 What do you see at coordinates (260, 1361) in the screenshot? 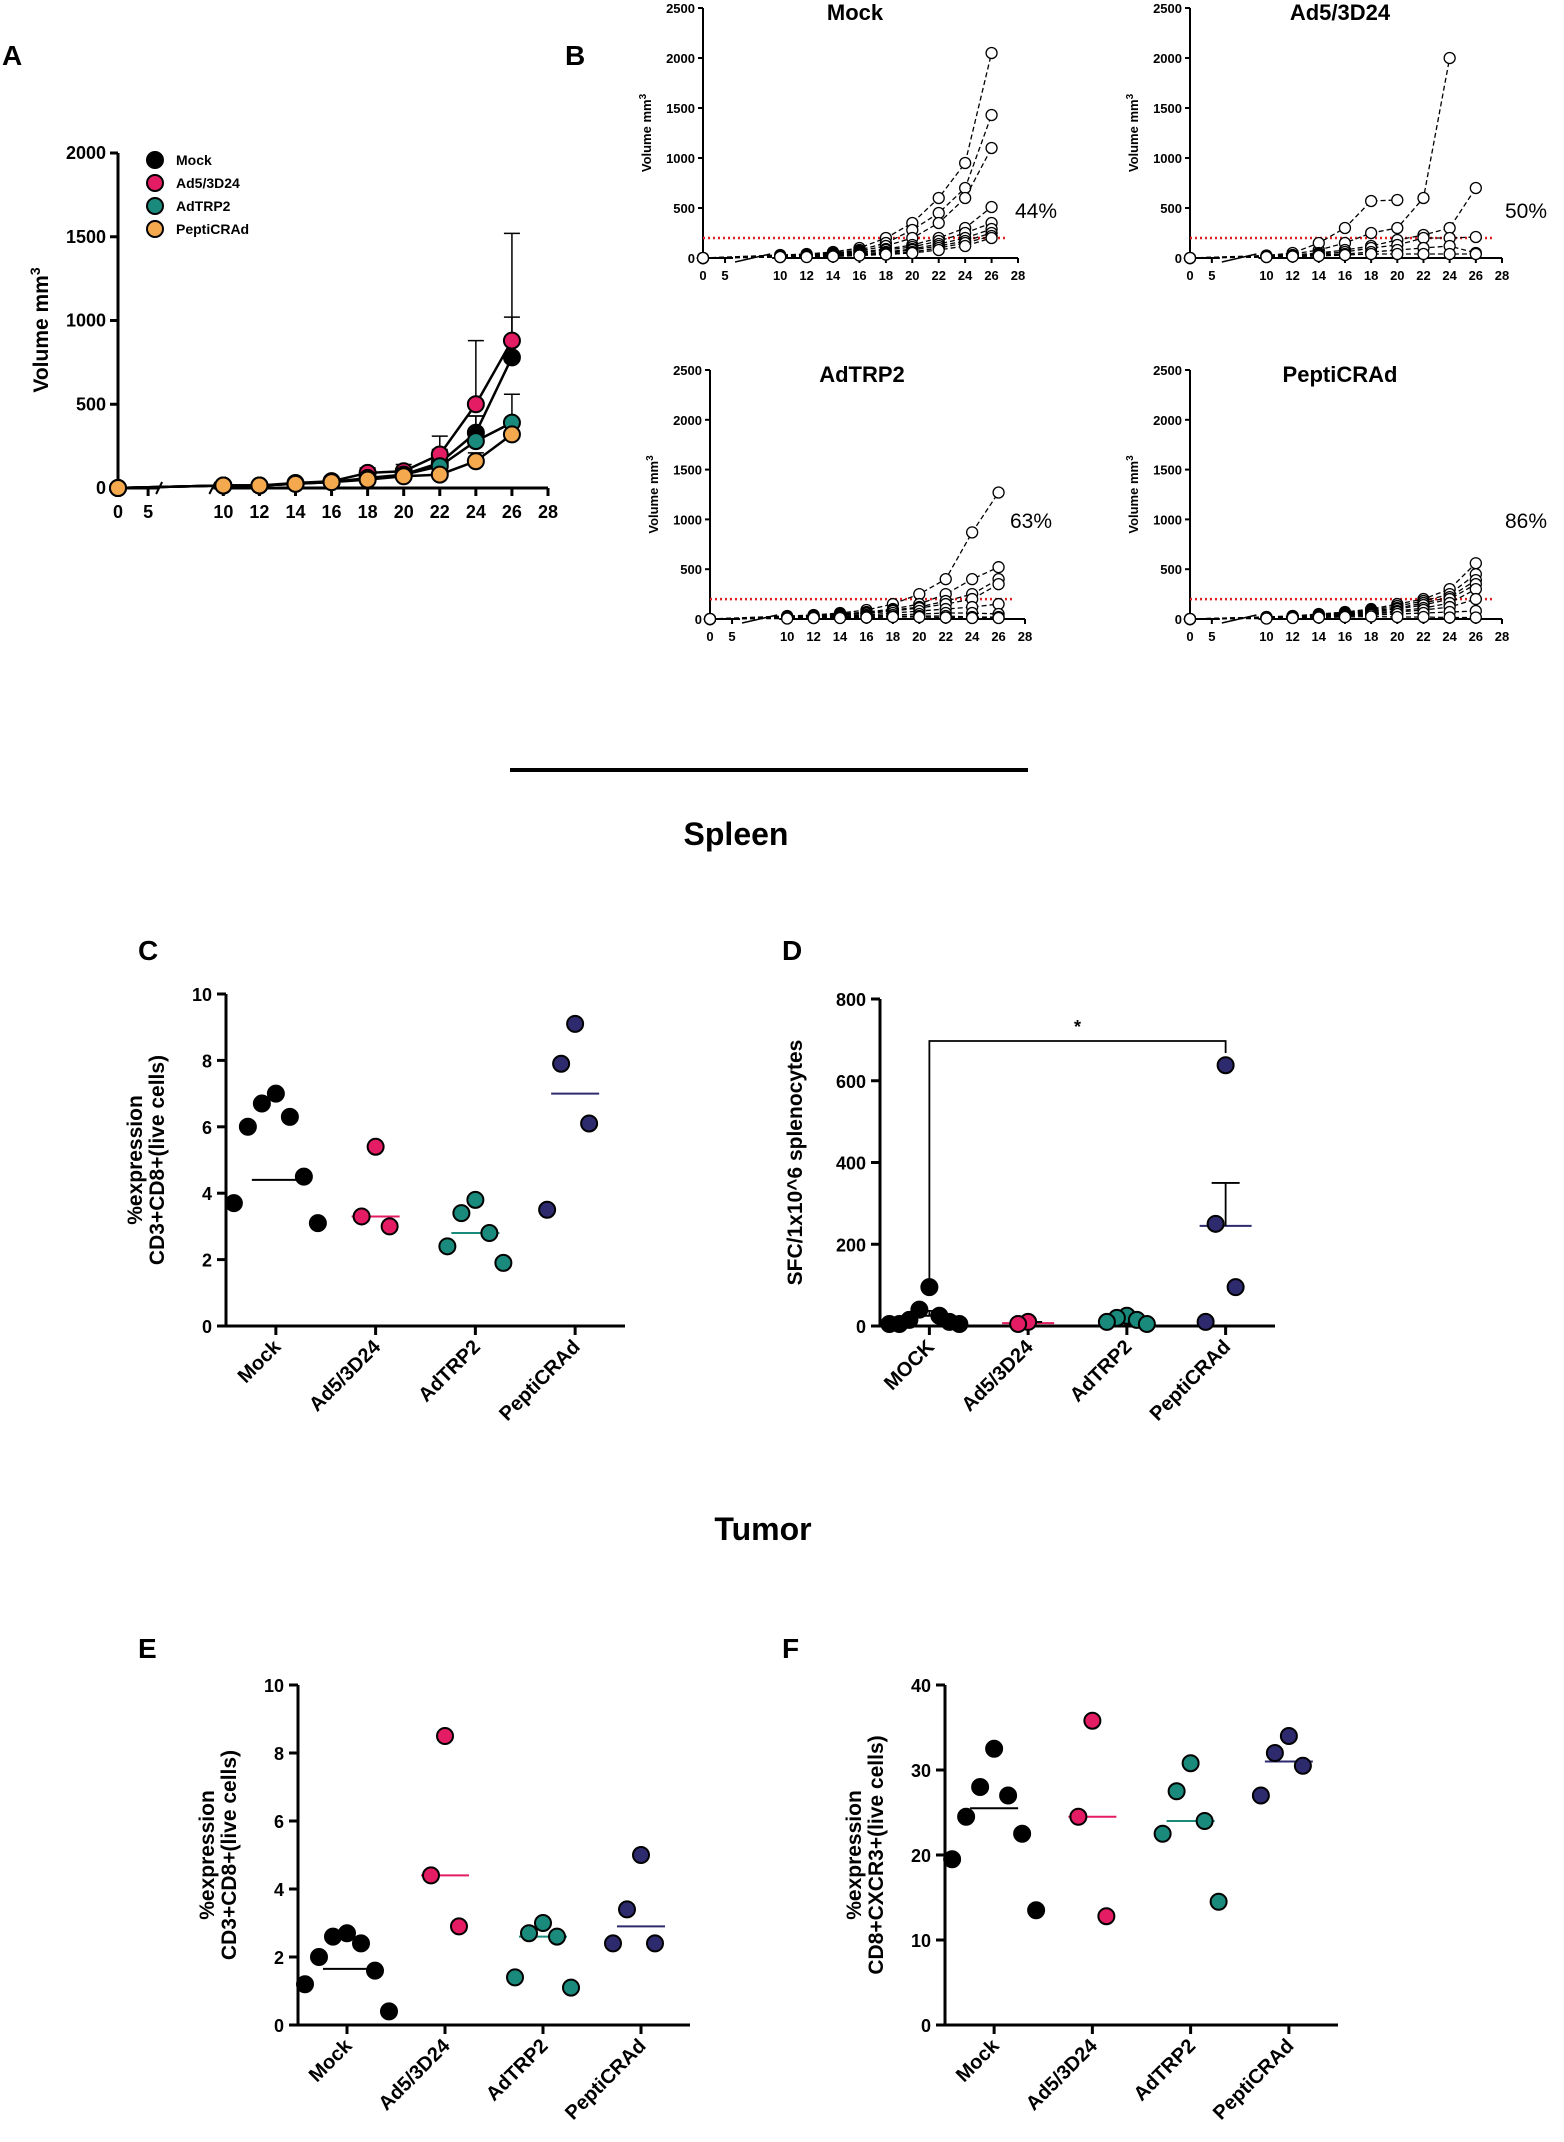
I see `c-x-tick-label: Mock` at bounding box center [260, 1361].